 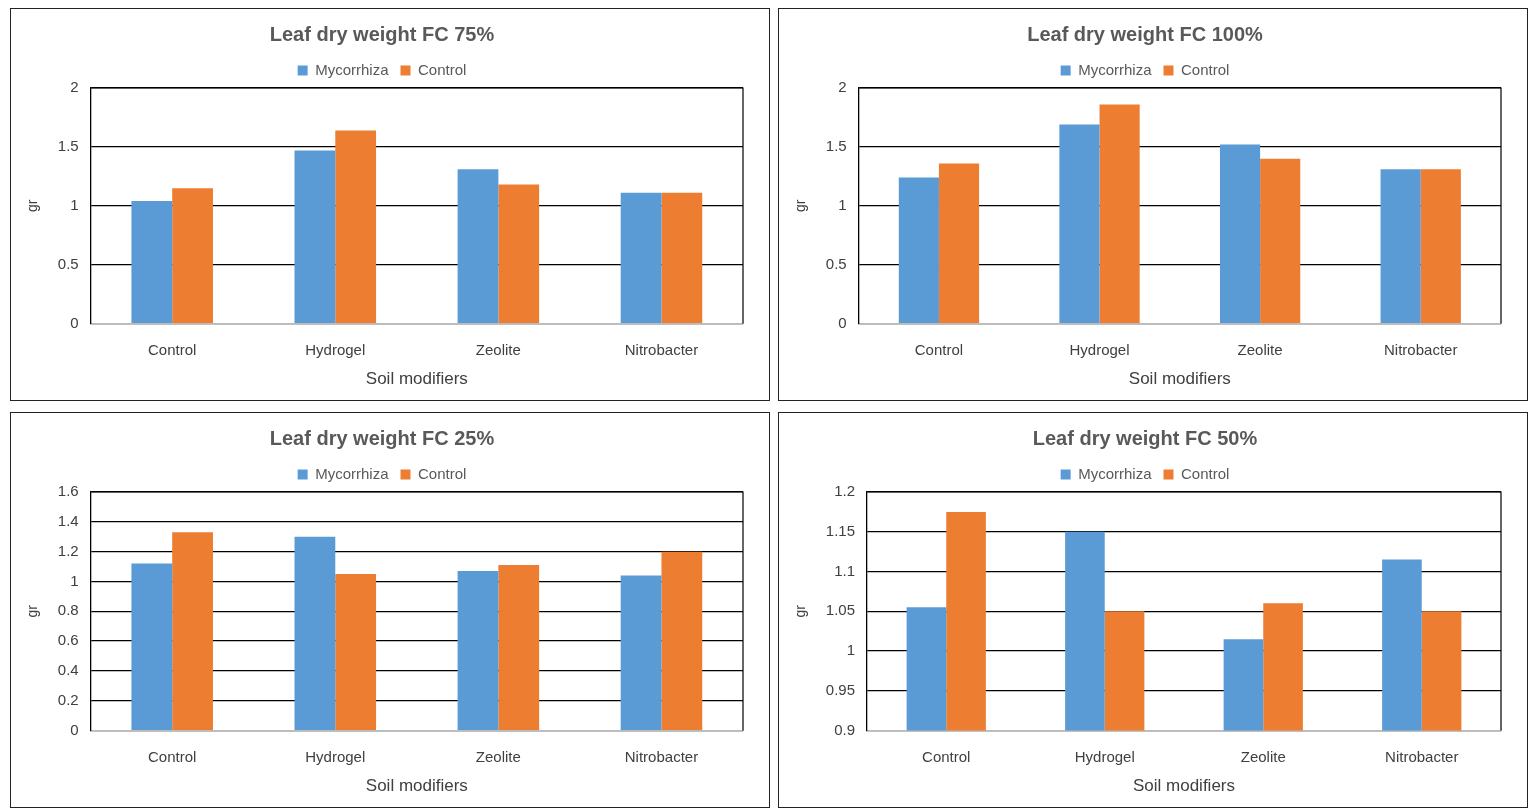 What do you see at coordinates (68, 520) in the screenshot?
I see `y-tick-label: 1.4` at bounding box center [68, 520].